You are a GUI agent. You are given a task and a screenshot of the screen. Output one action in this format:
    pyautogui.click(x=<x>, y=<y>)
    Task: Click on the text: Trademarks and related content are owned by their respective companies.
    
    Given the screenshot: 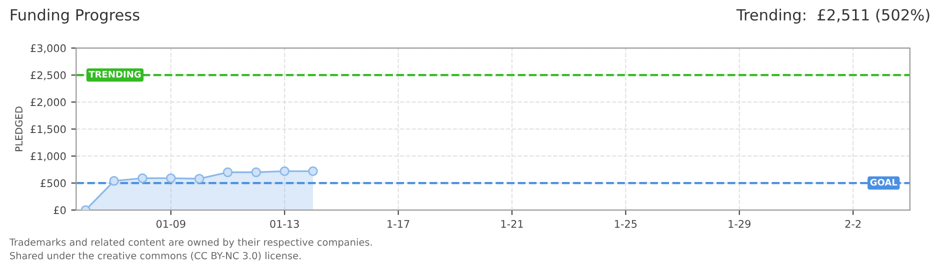 What is the action you would take?
    pyautogui.click(x=190, y=243)
    